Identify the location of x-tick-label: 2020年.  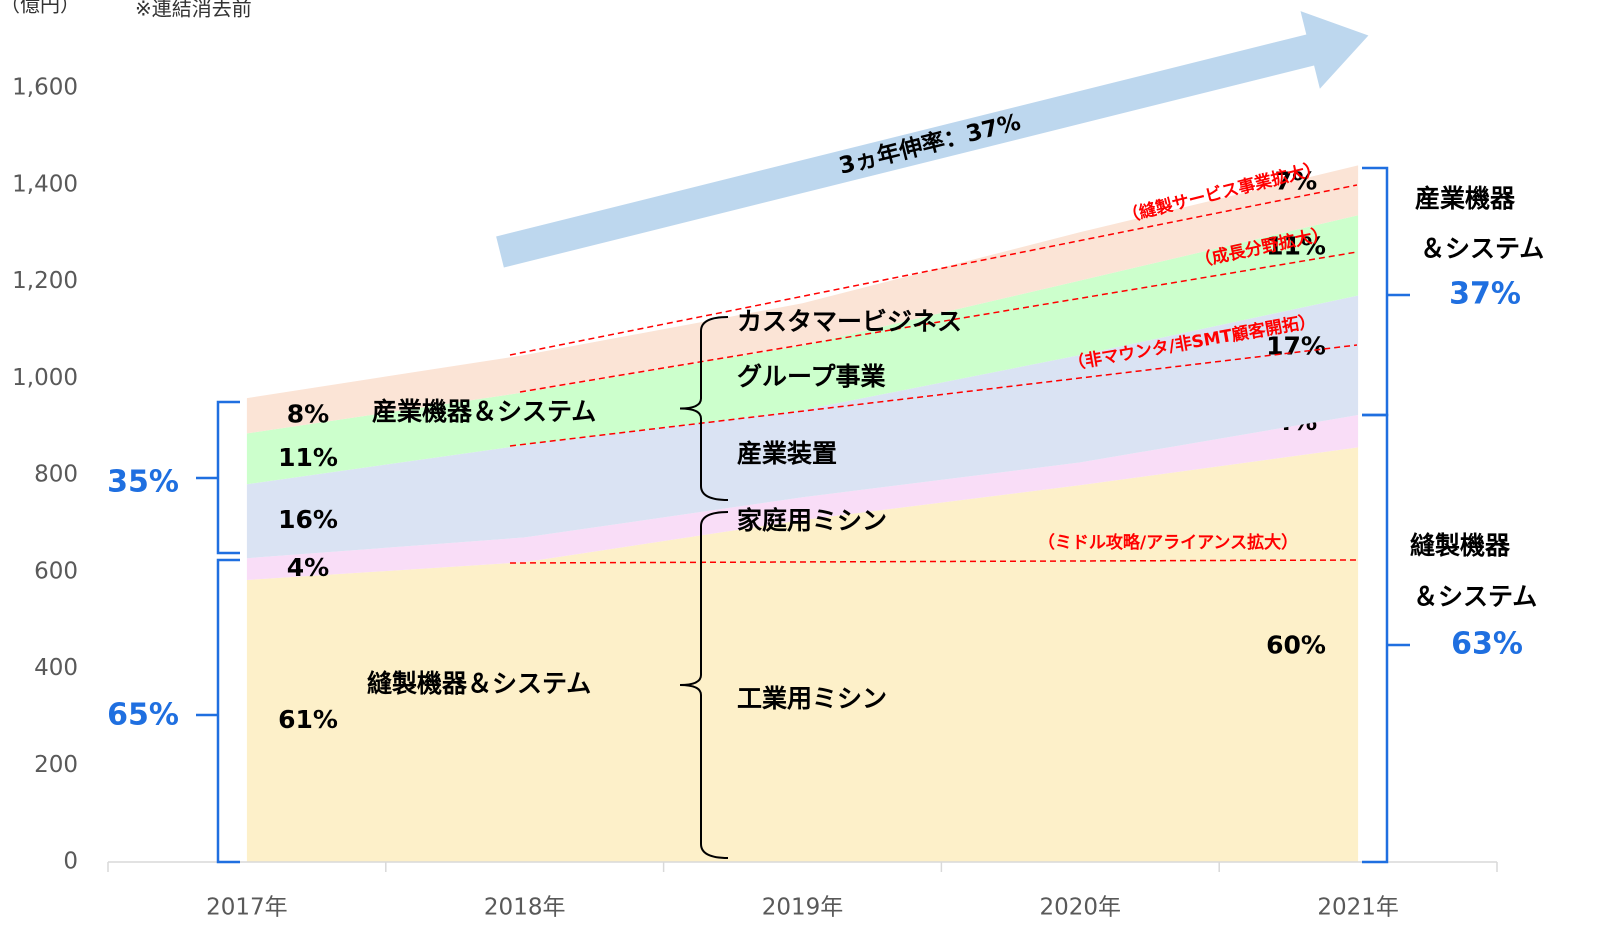
(1081, 908).